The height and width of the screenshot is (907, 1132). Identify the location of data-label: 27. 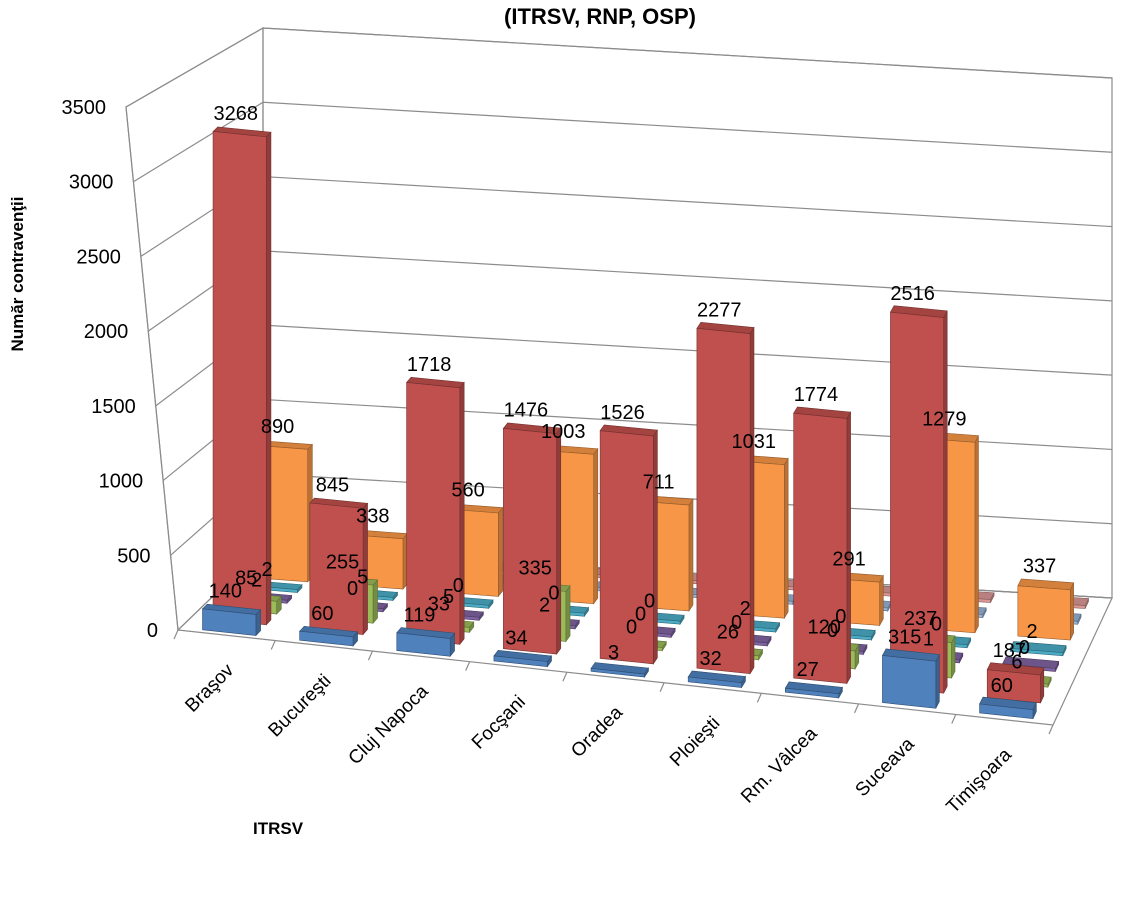
(808, 670).